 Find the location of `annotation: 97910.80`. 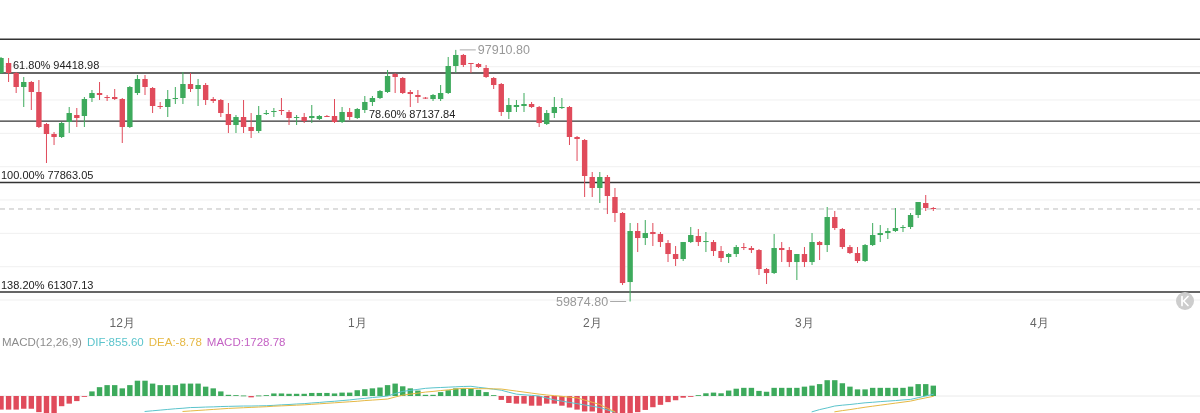

annotation: 97910.80 is located at coordinates (503, 50).